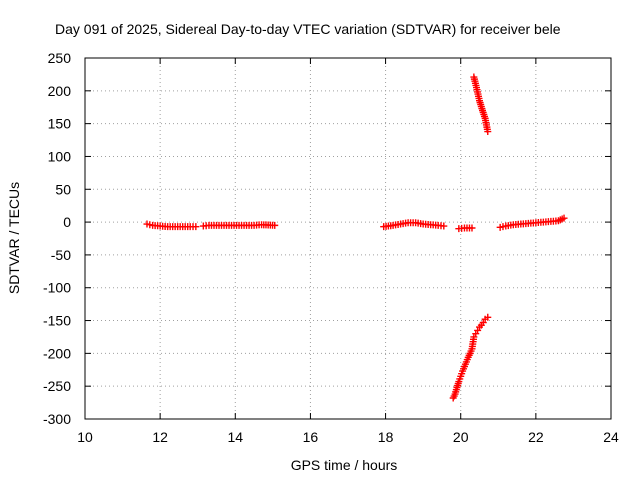 The image size is (640, 480). I want to click on y-tick-label: -150, so click(57, 321).